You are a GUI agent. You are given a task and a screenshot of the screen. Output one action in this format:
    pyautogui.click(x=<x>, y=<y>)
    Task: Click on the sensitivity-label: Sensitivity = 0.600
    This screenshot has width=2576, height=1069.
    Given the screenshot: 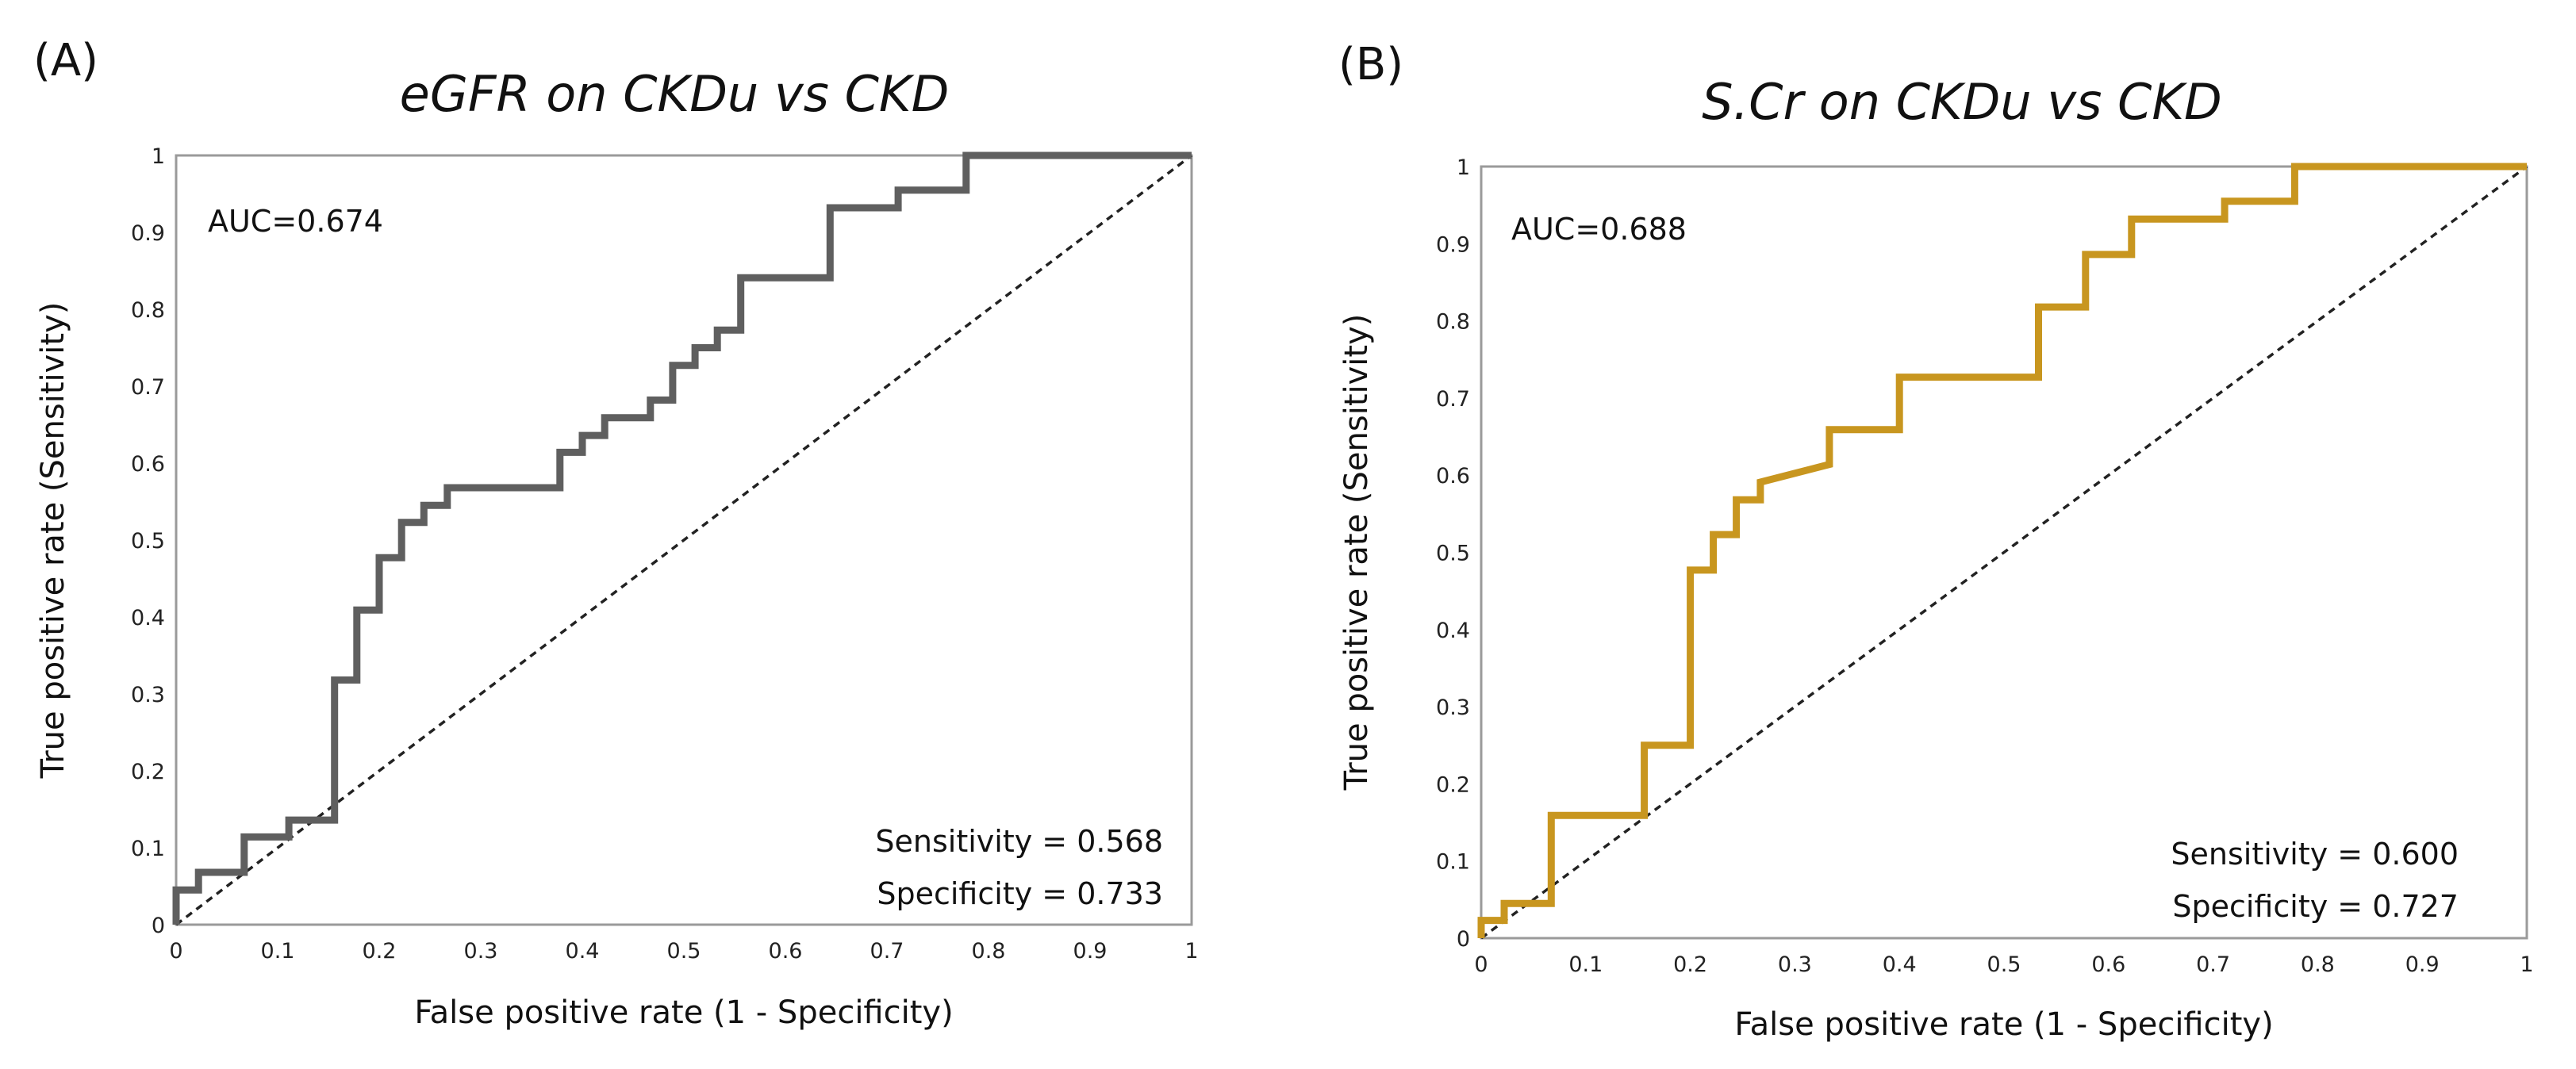 What is the action you would take?
    pyautogui.click(x=2315, y=854)
    